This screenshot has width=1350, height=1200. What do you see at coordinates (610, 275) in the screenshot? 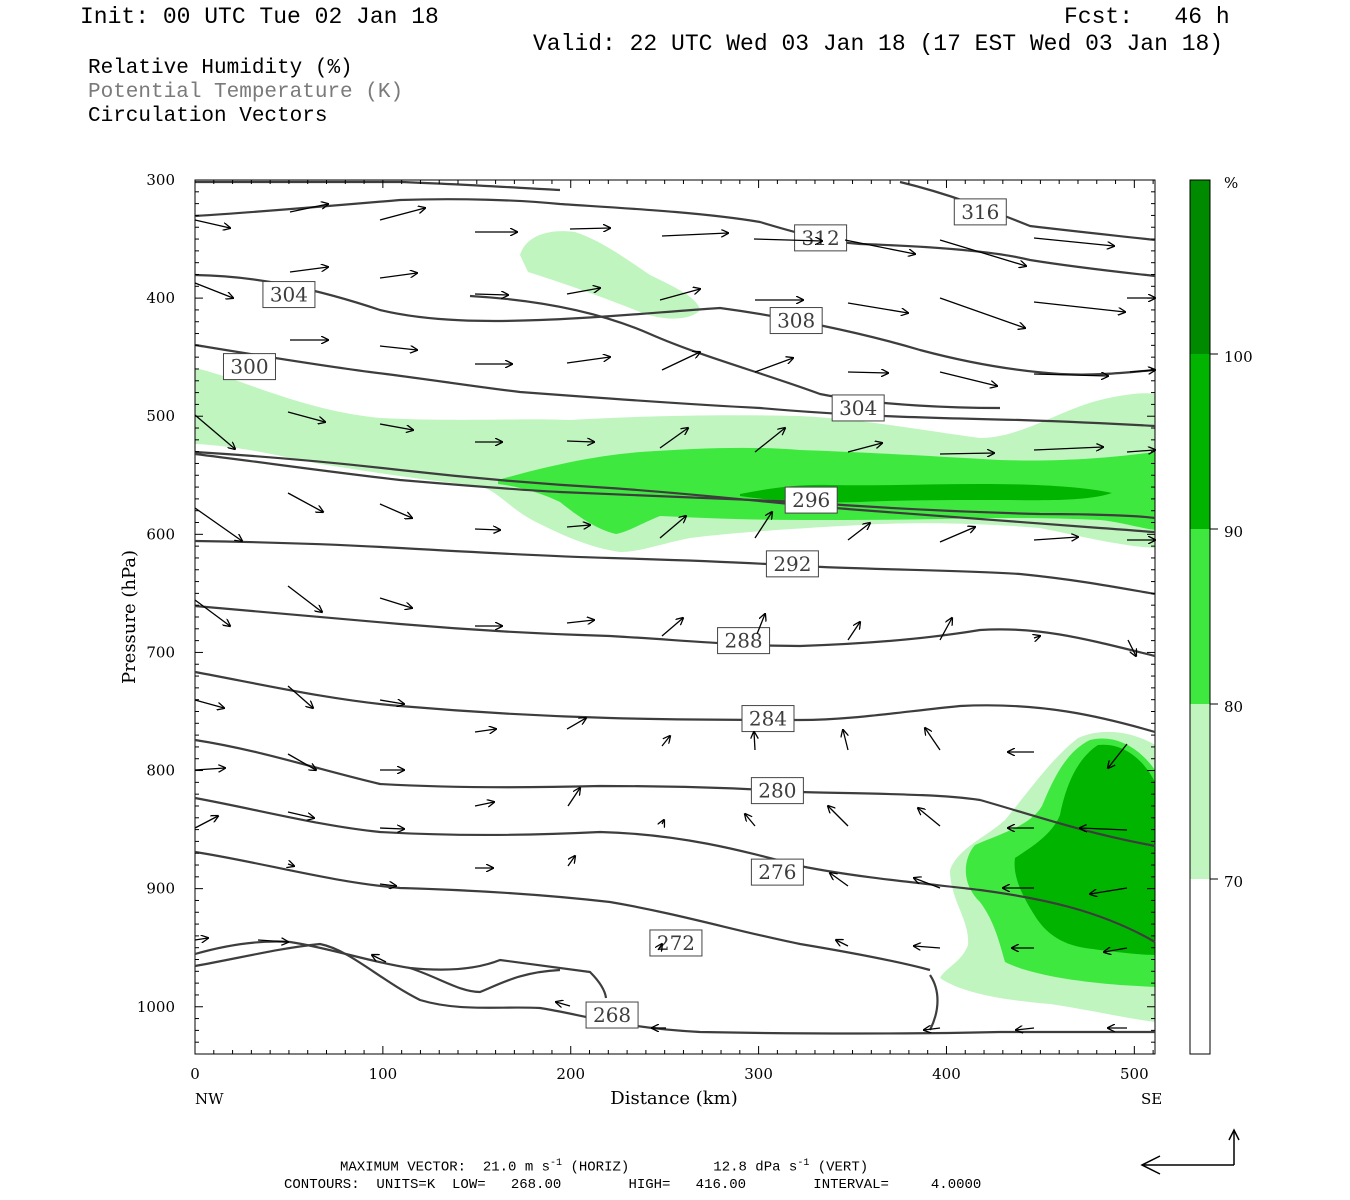
I see `rh-70-upper-patch` at bounding box center [610, 275].